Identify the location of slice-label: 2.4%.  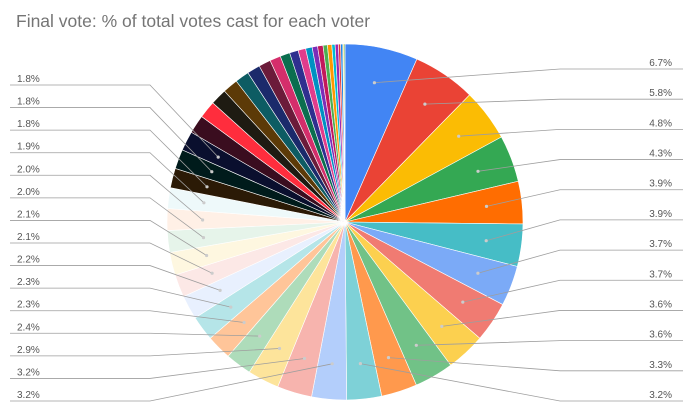
(28, 327).